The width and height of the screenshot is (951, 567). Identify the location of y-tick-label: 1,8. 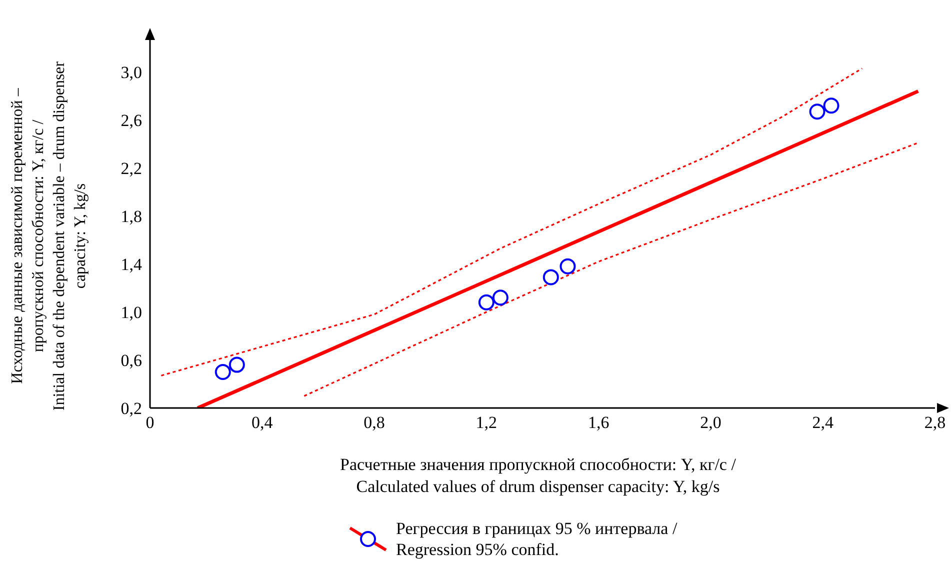
(131, 216).